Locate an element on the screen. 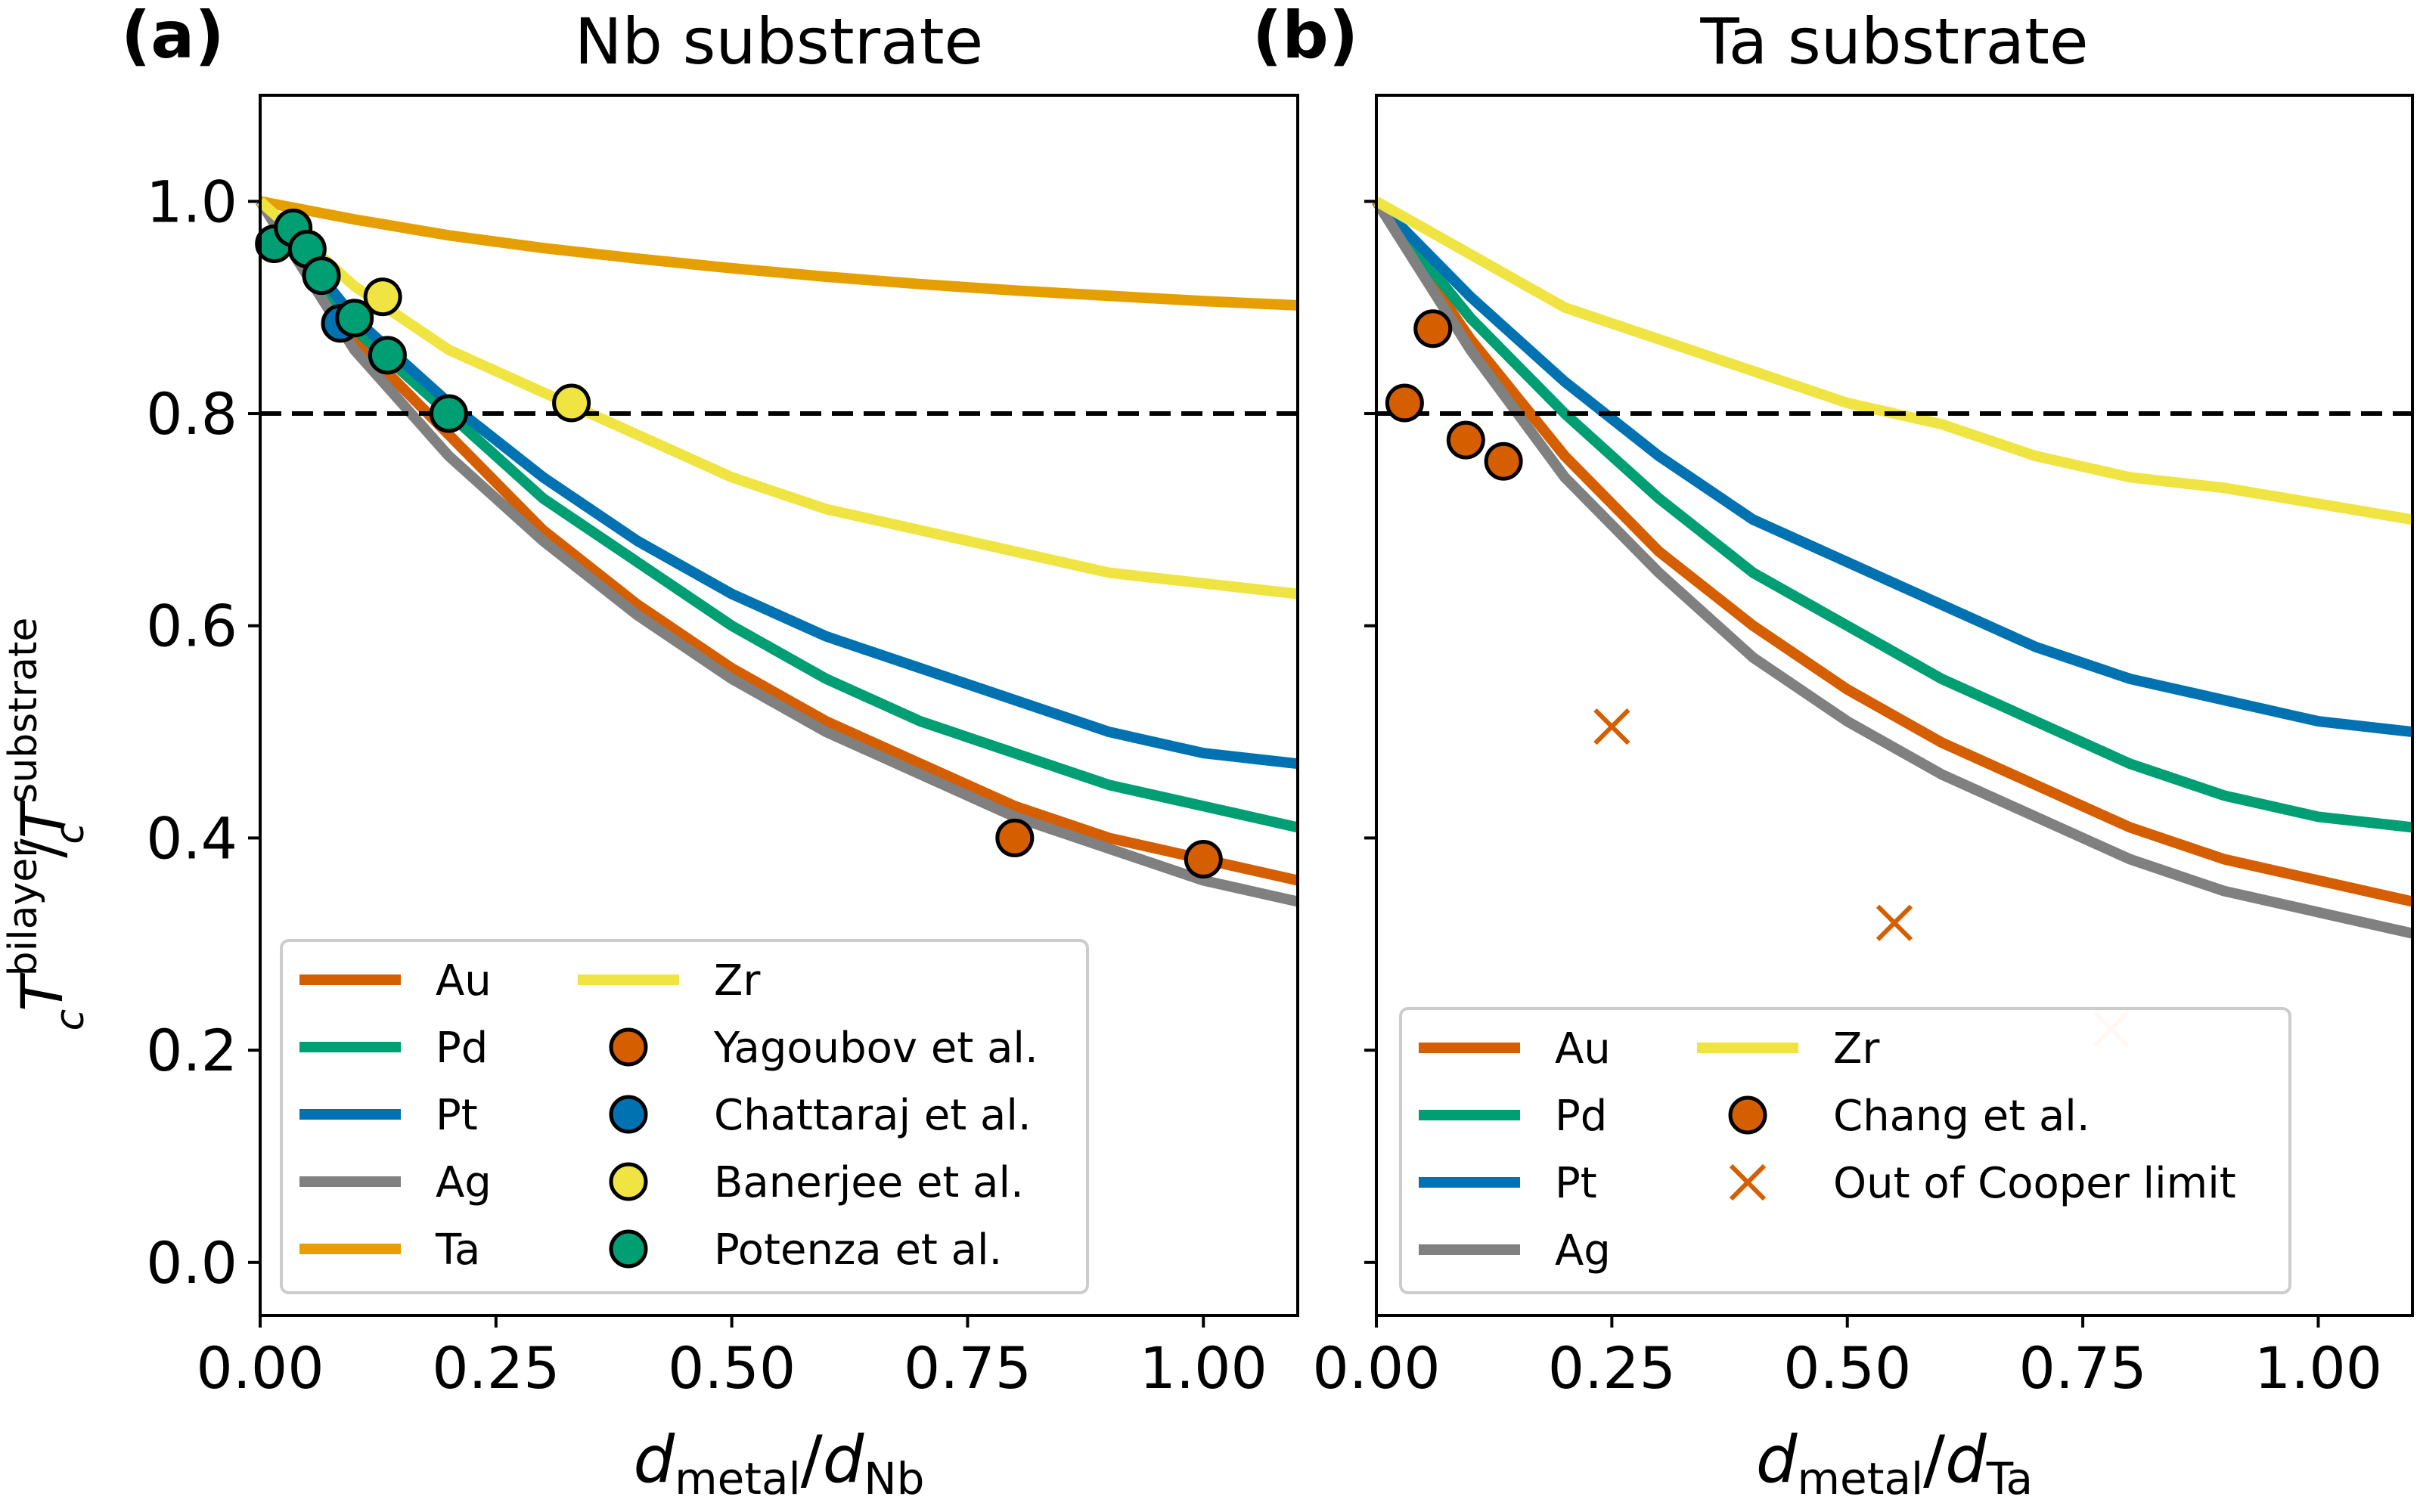 This screenshot has width=2420, height=1512. ylabel-main2: T is located at coordinates (42, 818).